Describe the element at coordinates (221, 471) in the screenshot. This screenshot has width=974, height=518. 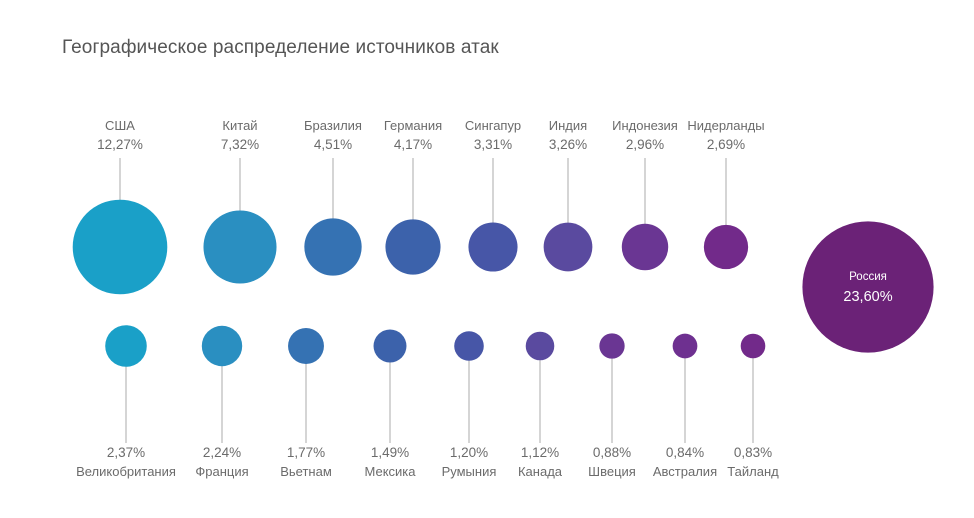
I see `country-label: Франция` at that location.